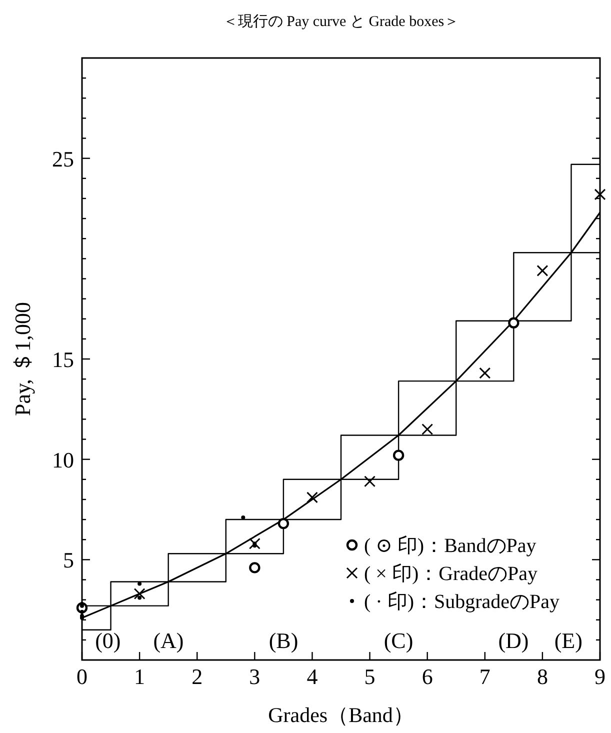 The width and height of the screenshot is (611, 733). I want to click on x-tick-label: 5, so click(370, 676).